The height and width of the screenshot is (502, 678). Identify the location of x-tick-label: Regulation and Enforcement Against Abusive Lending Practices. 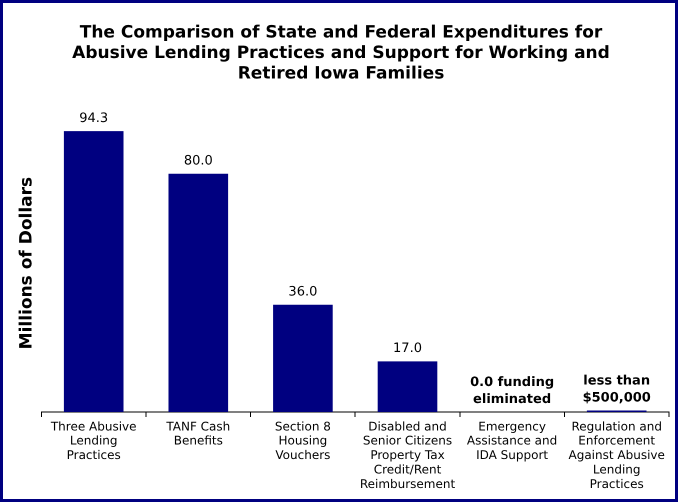
(616, 455).